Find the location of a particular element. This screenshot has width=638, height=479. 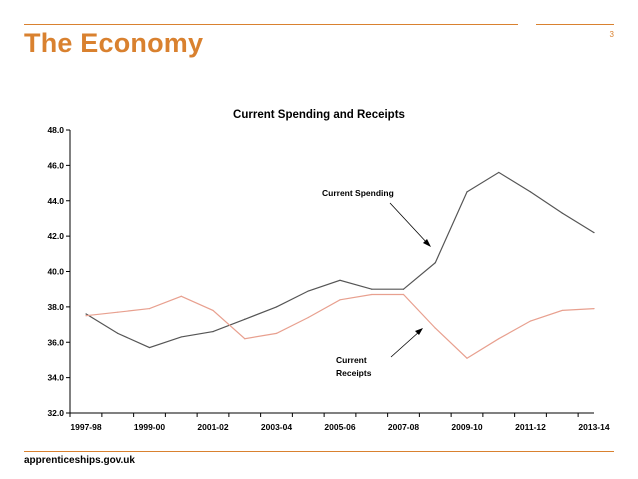

annotation-current-spending: Current Spending is located at coordinates (358, 193).